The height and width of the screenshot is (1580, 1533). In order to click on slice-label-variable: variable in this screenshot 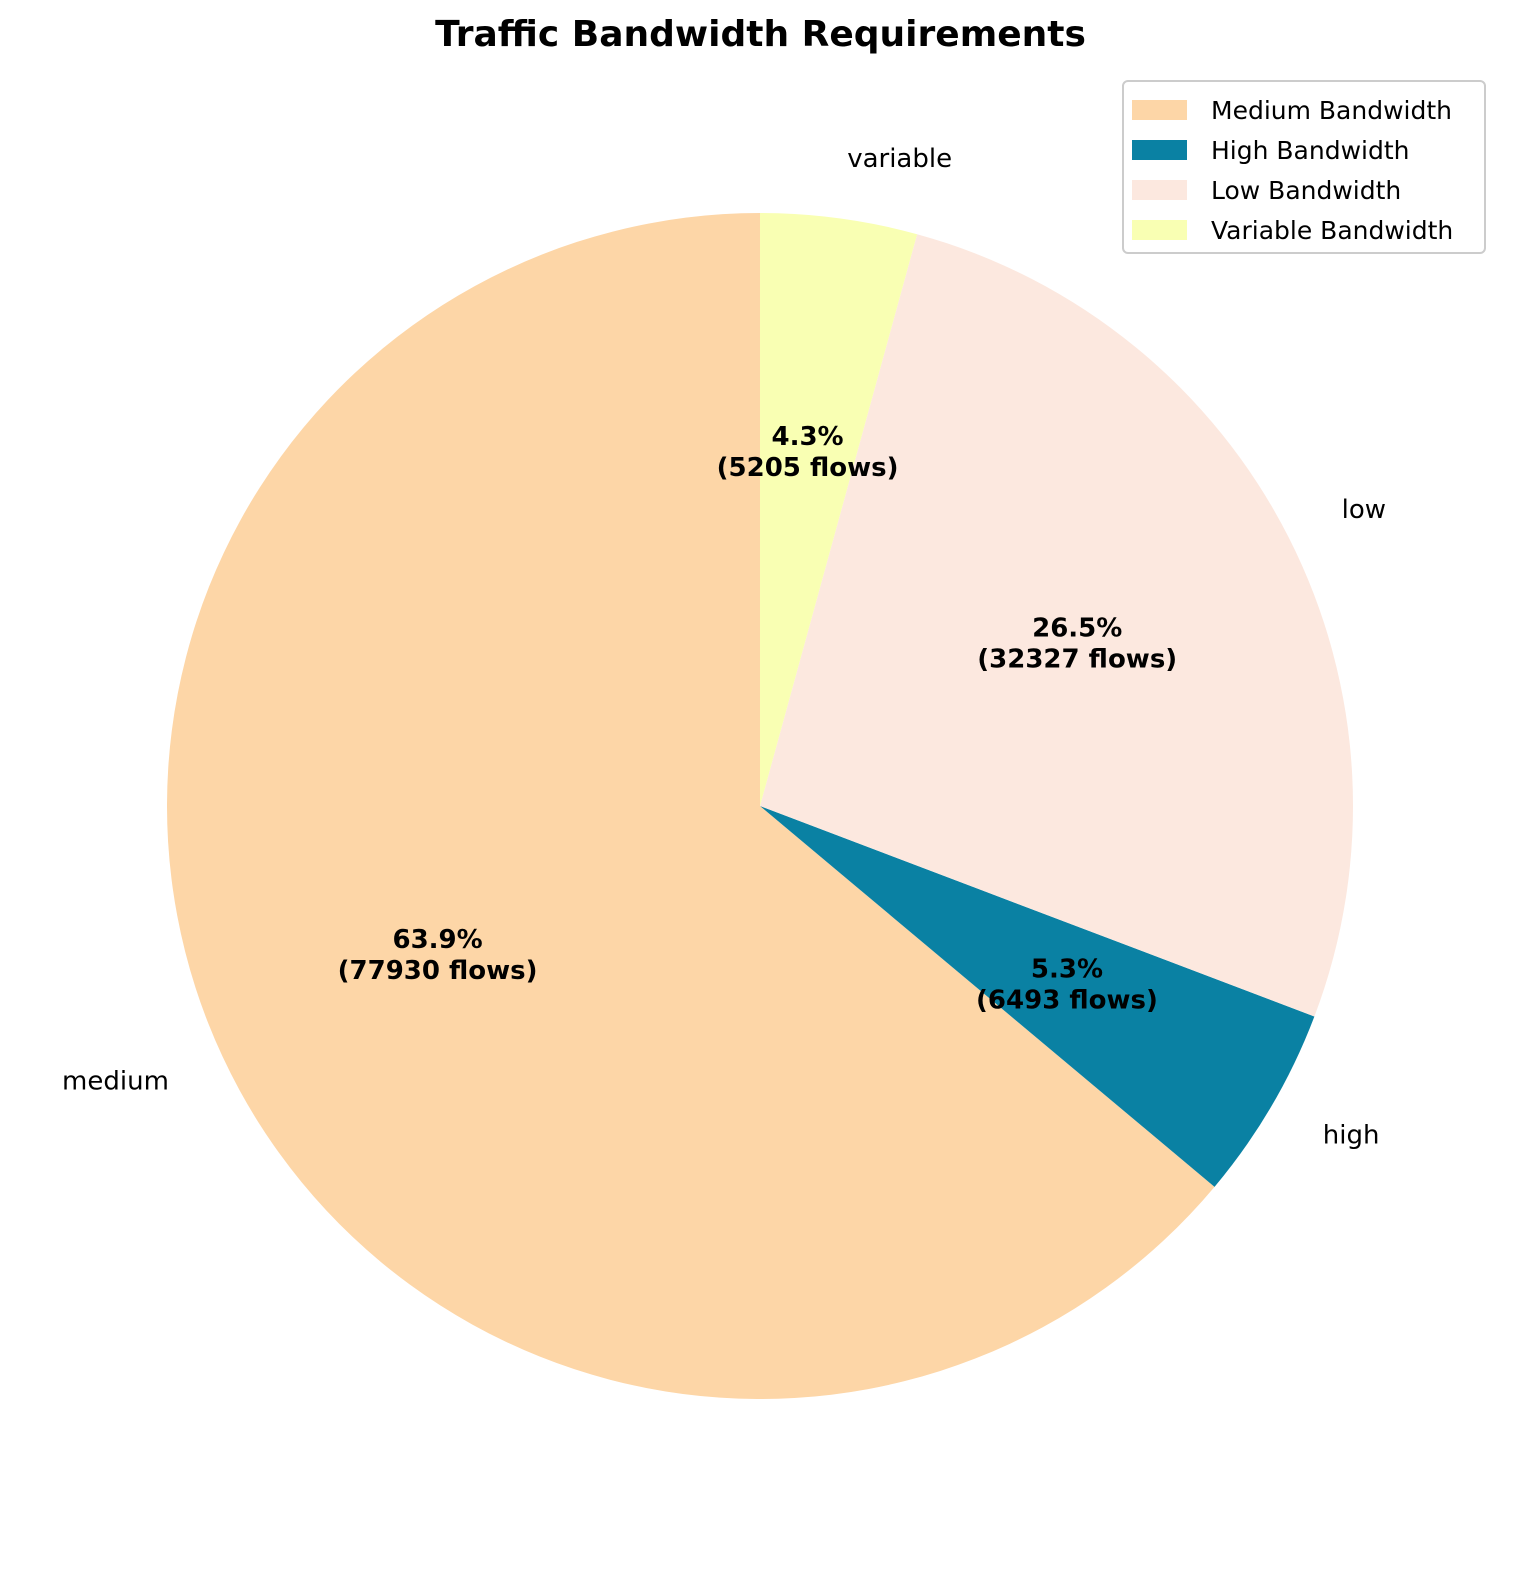, I will do `click(899, 159)`.